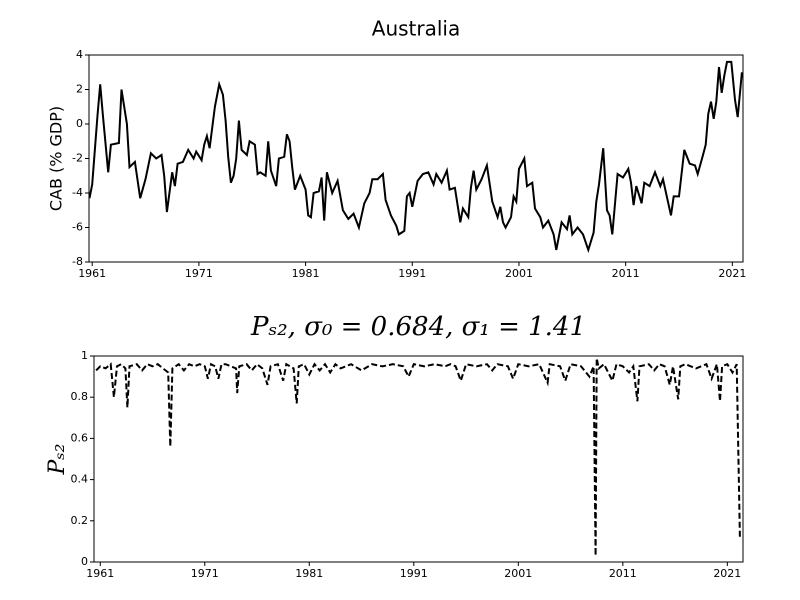 This screenshot has width=800, height=600. I want to click on y-tick-label: 2, so click(79, 89).